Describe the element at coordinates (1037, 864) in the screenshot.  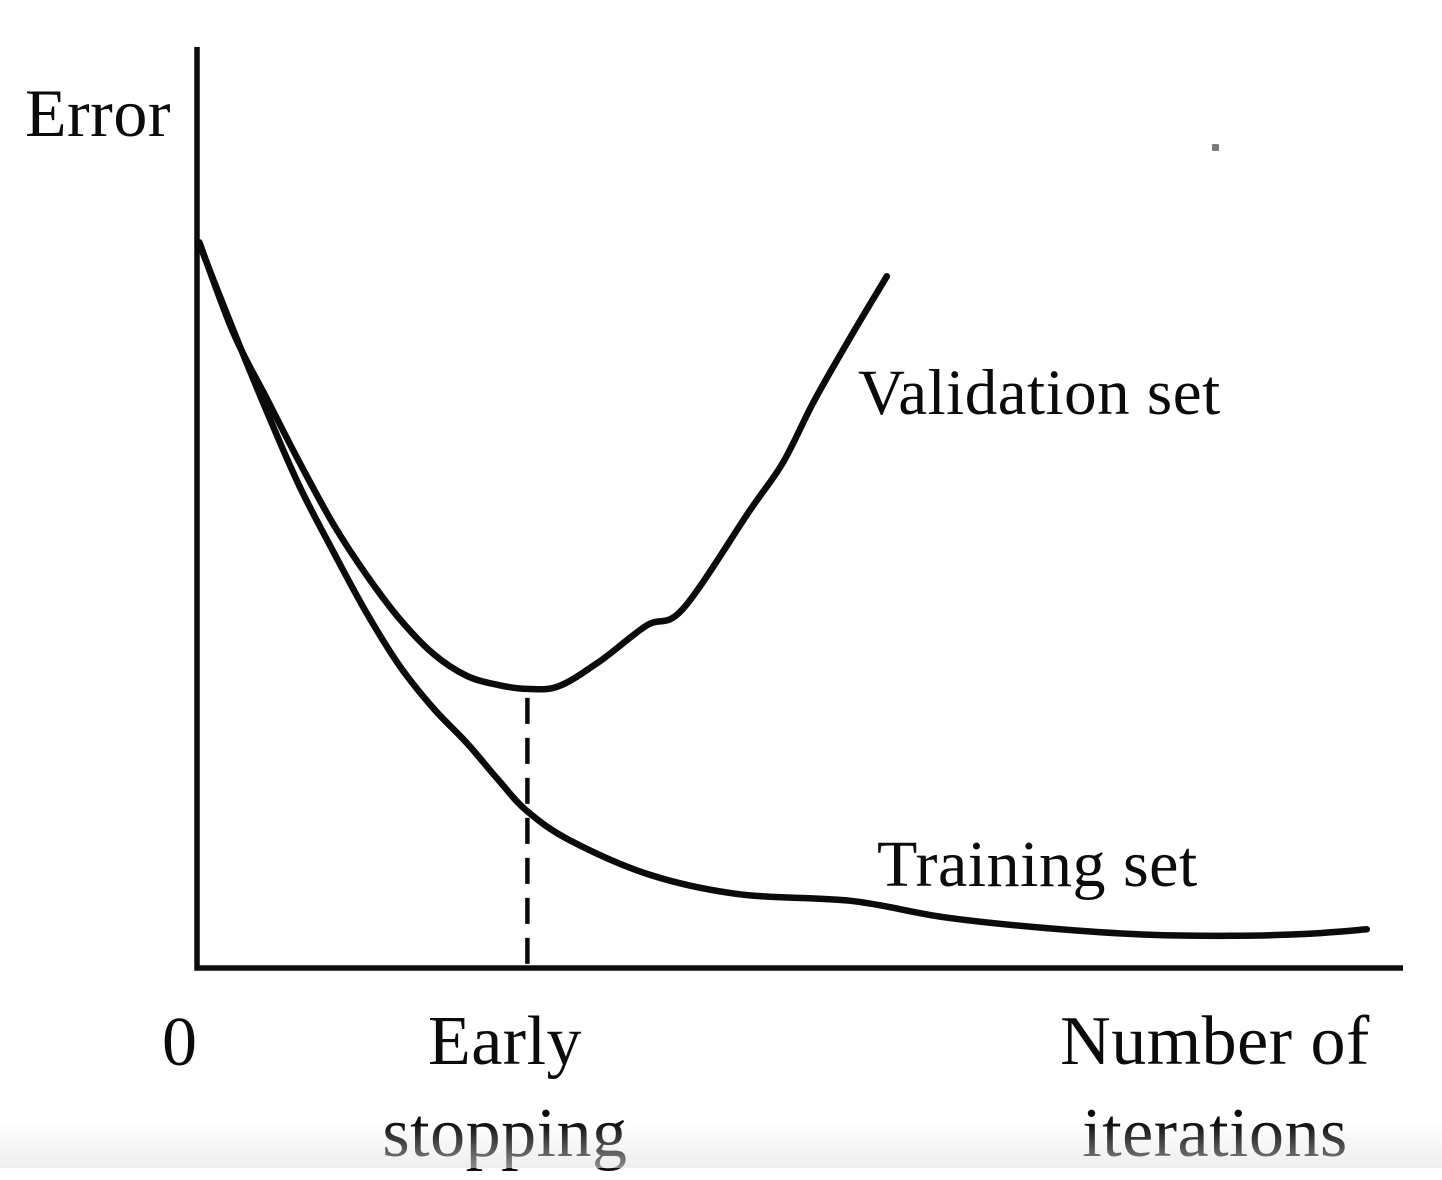
I see `training-curve-label: Training set` at that location.